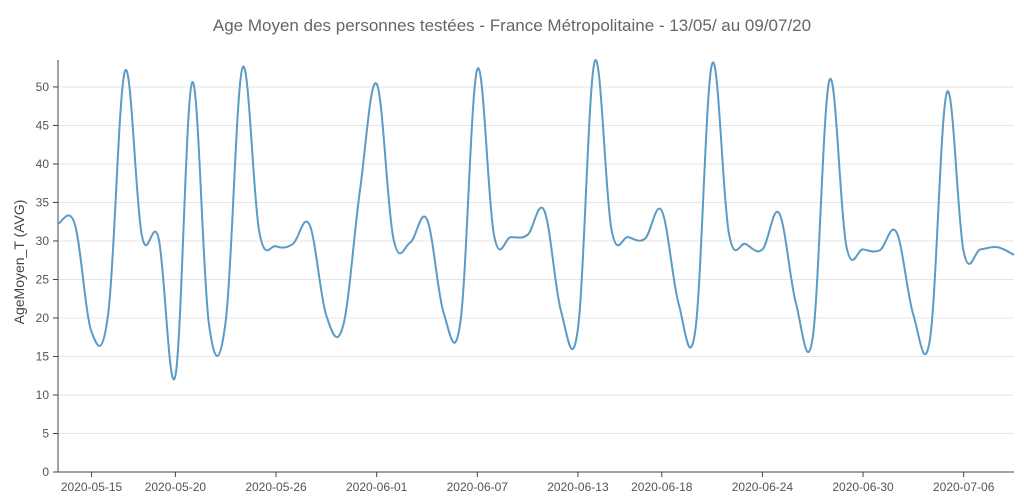 The image size is (1024, 504). I want to click on x-tick-label: 2020-06-13, so click(578, 487).